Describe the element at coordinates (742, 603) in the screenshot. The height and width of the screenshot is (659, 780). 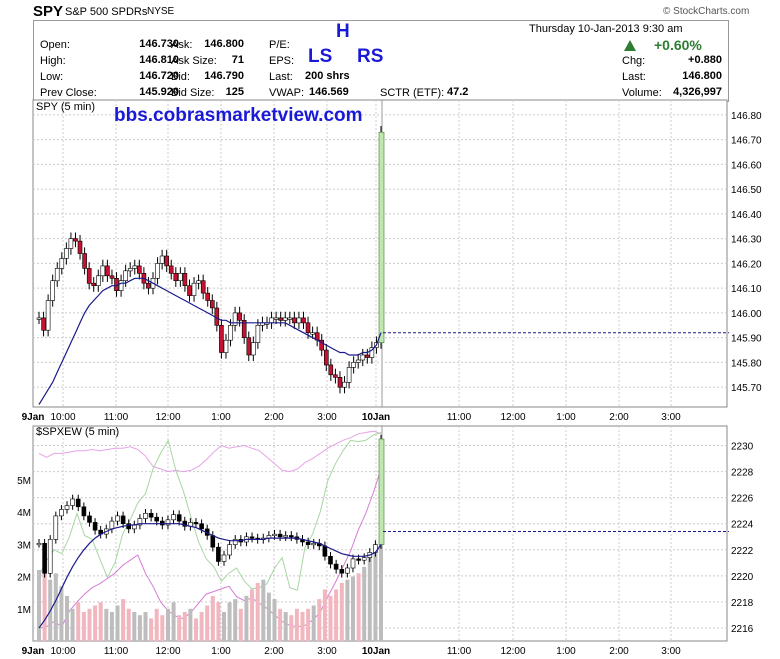
I see `spxew-ytick-label: 2218` at that location.